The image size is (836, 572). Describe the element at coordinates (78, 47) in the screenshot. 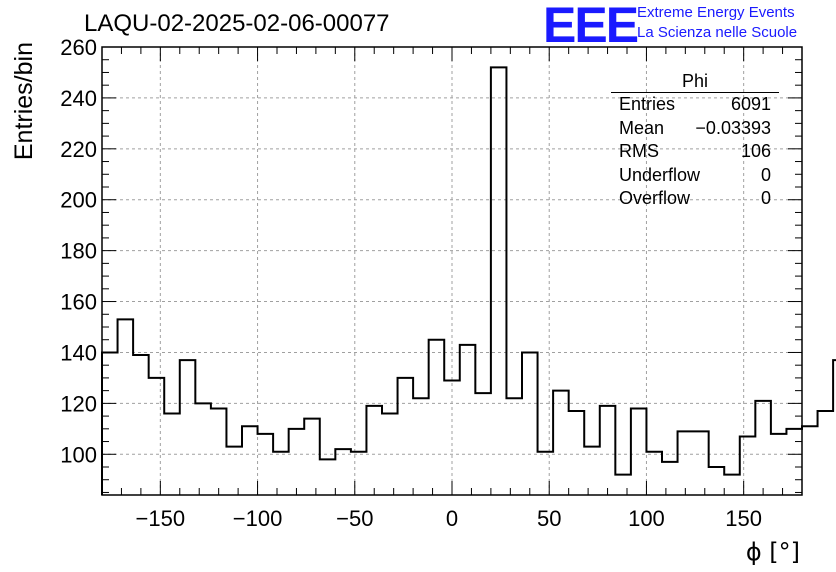

I see `y-tick-label: 260` at that location.